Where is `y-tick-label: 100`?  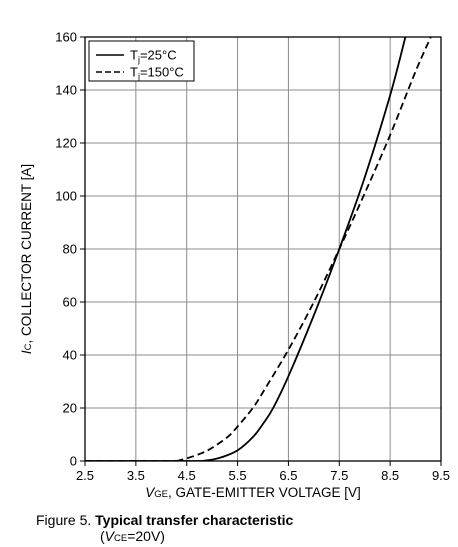
y-tick-label: 100 is located at coordinates (66, 196).